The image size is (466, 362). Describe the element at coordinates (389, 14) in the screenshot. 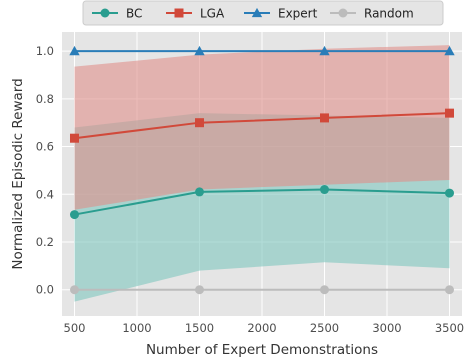

I see `legend-random-label: Random` at that location.